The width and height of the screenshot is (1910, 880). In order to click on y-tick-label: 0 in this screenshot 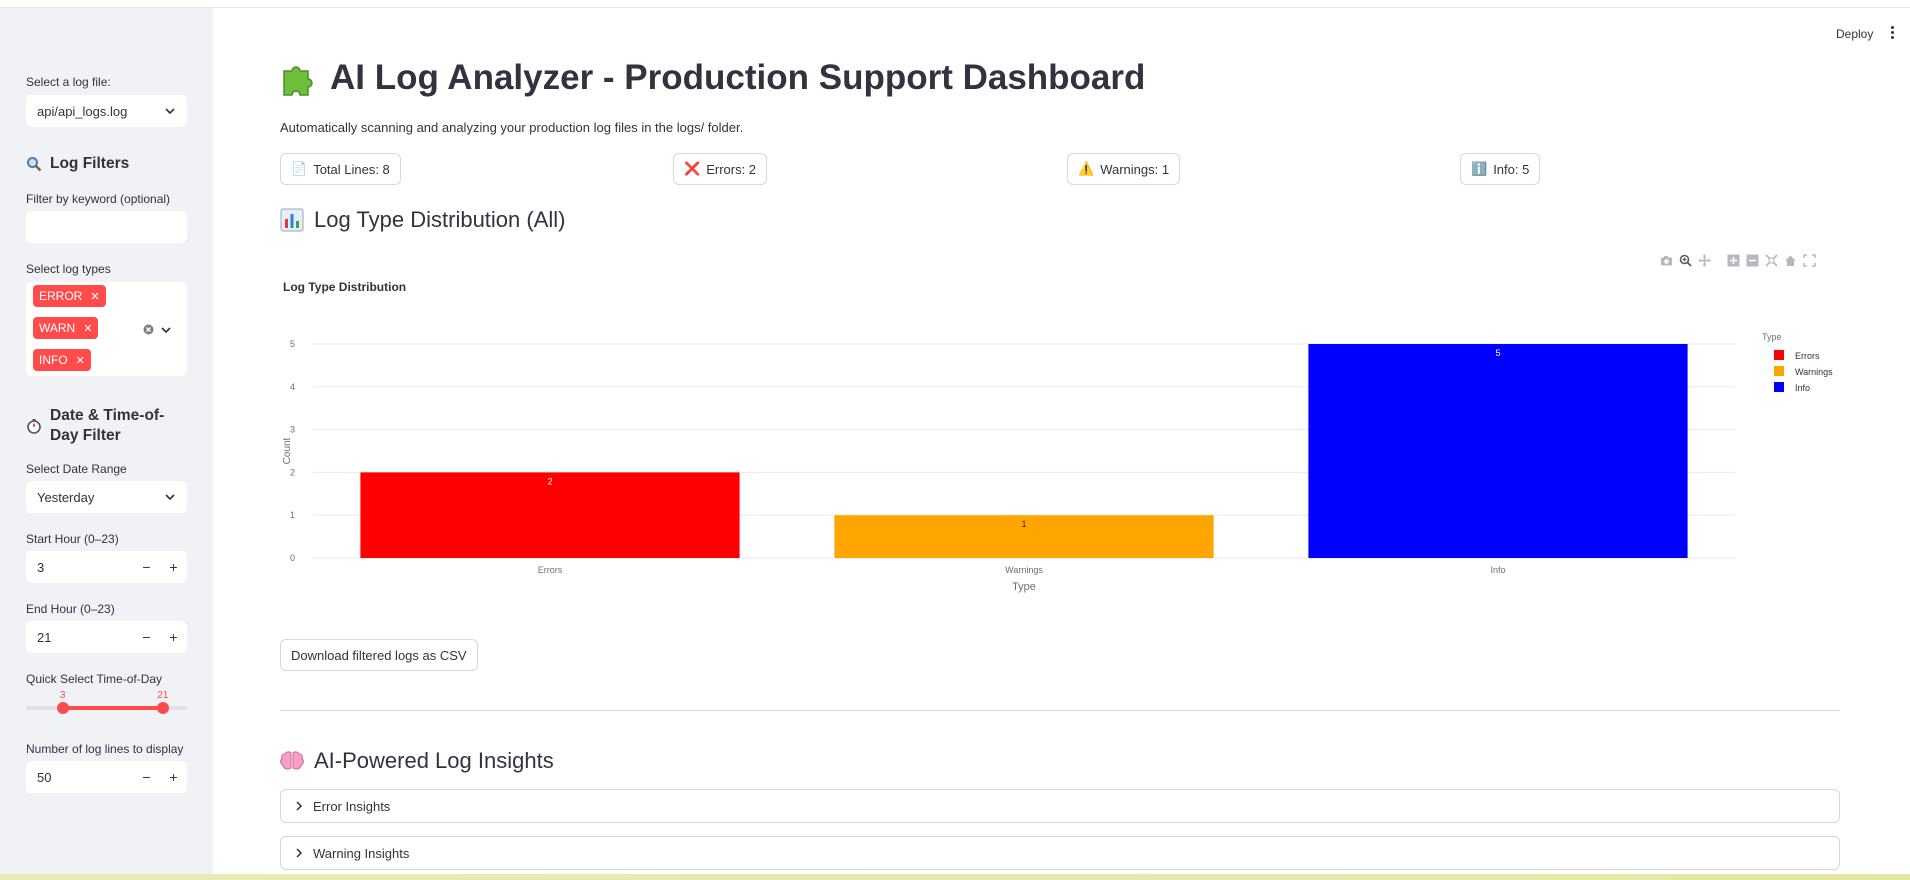, I will do `click(292, 558)`.